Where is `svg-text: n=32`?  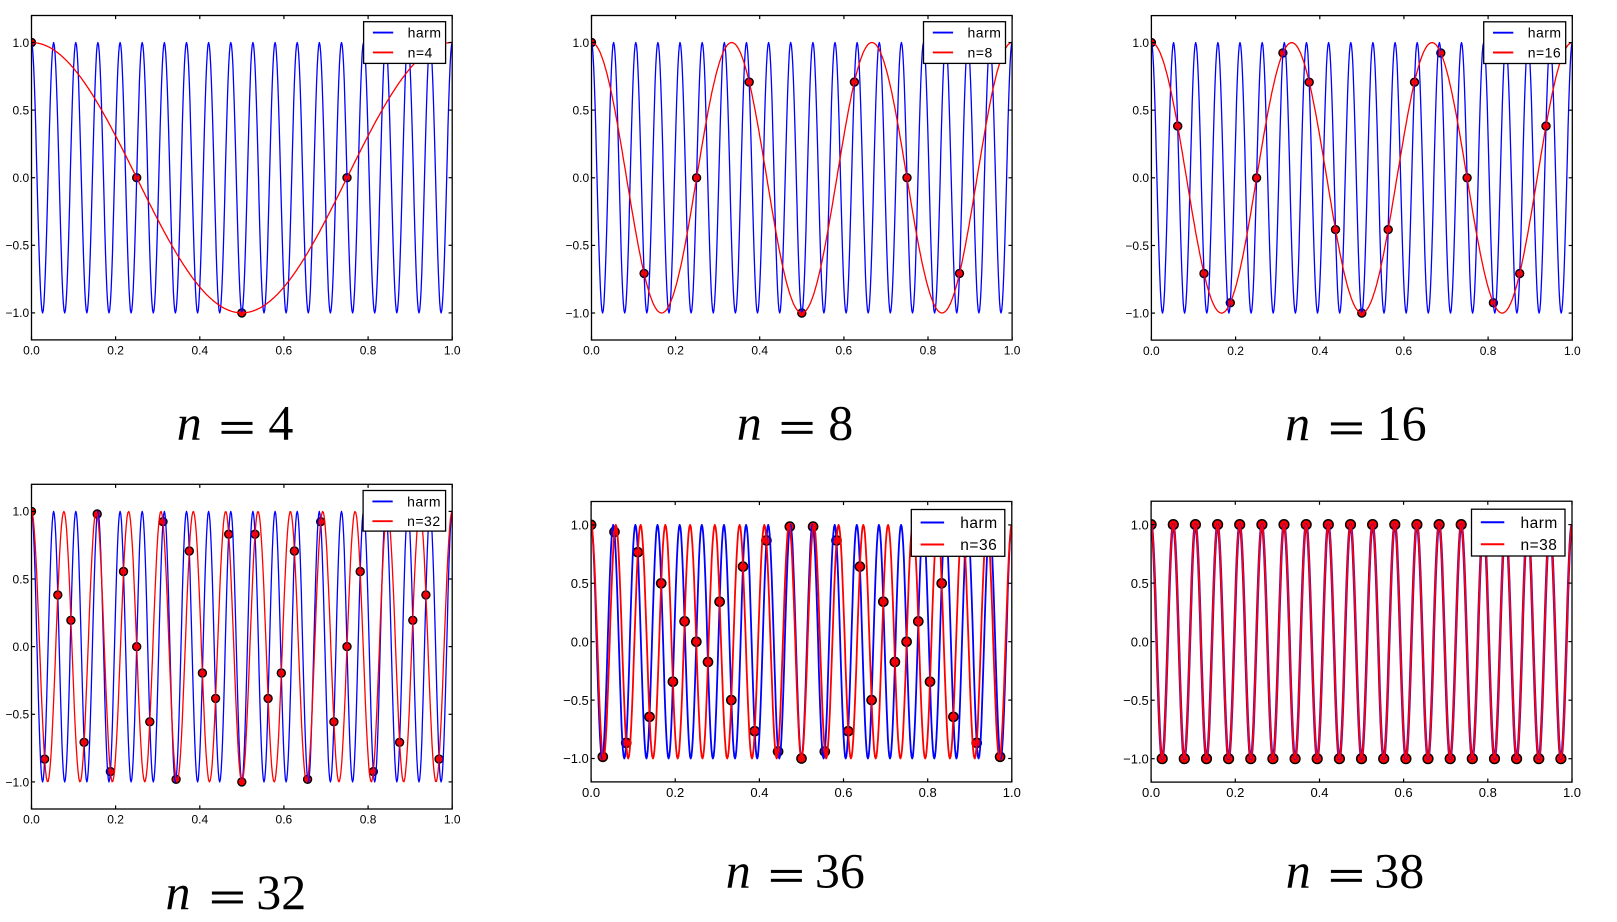 svg-text: n=32 is located at coordinates (424, 521).